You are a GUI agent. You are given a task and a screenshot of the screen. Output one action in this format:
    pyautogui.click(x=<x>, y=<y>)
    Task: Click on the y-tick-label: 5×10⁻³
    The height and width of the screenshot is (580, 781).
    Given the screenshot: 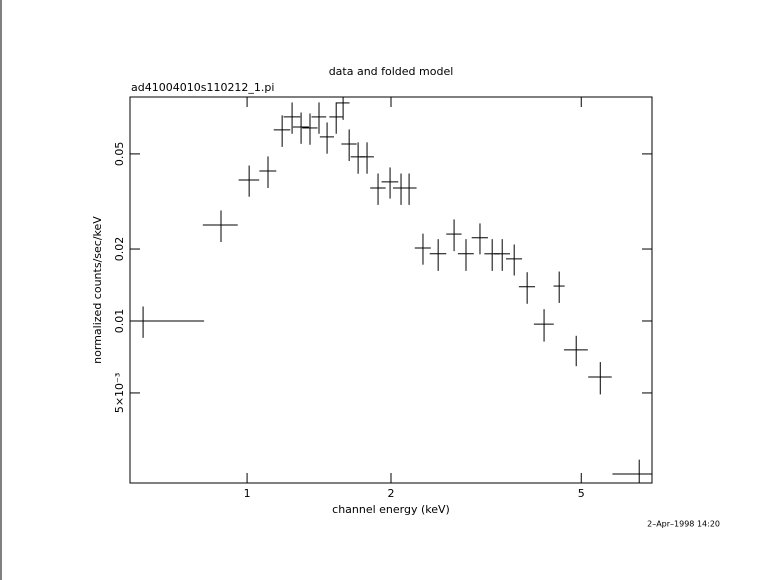 What is the action you would take?
    pyautogui.click(x=119, y=393)
    